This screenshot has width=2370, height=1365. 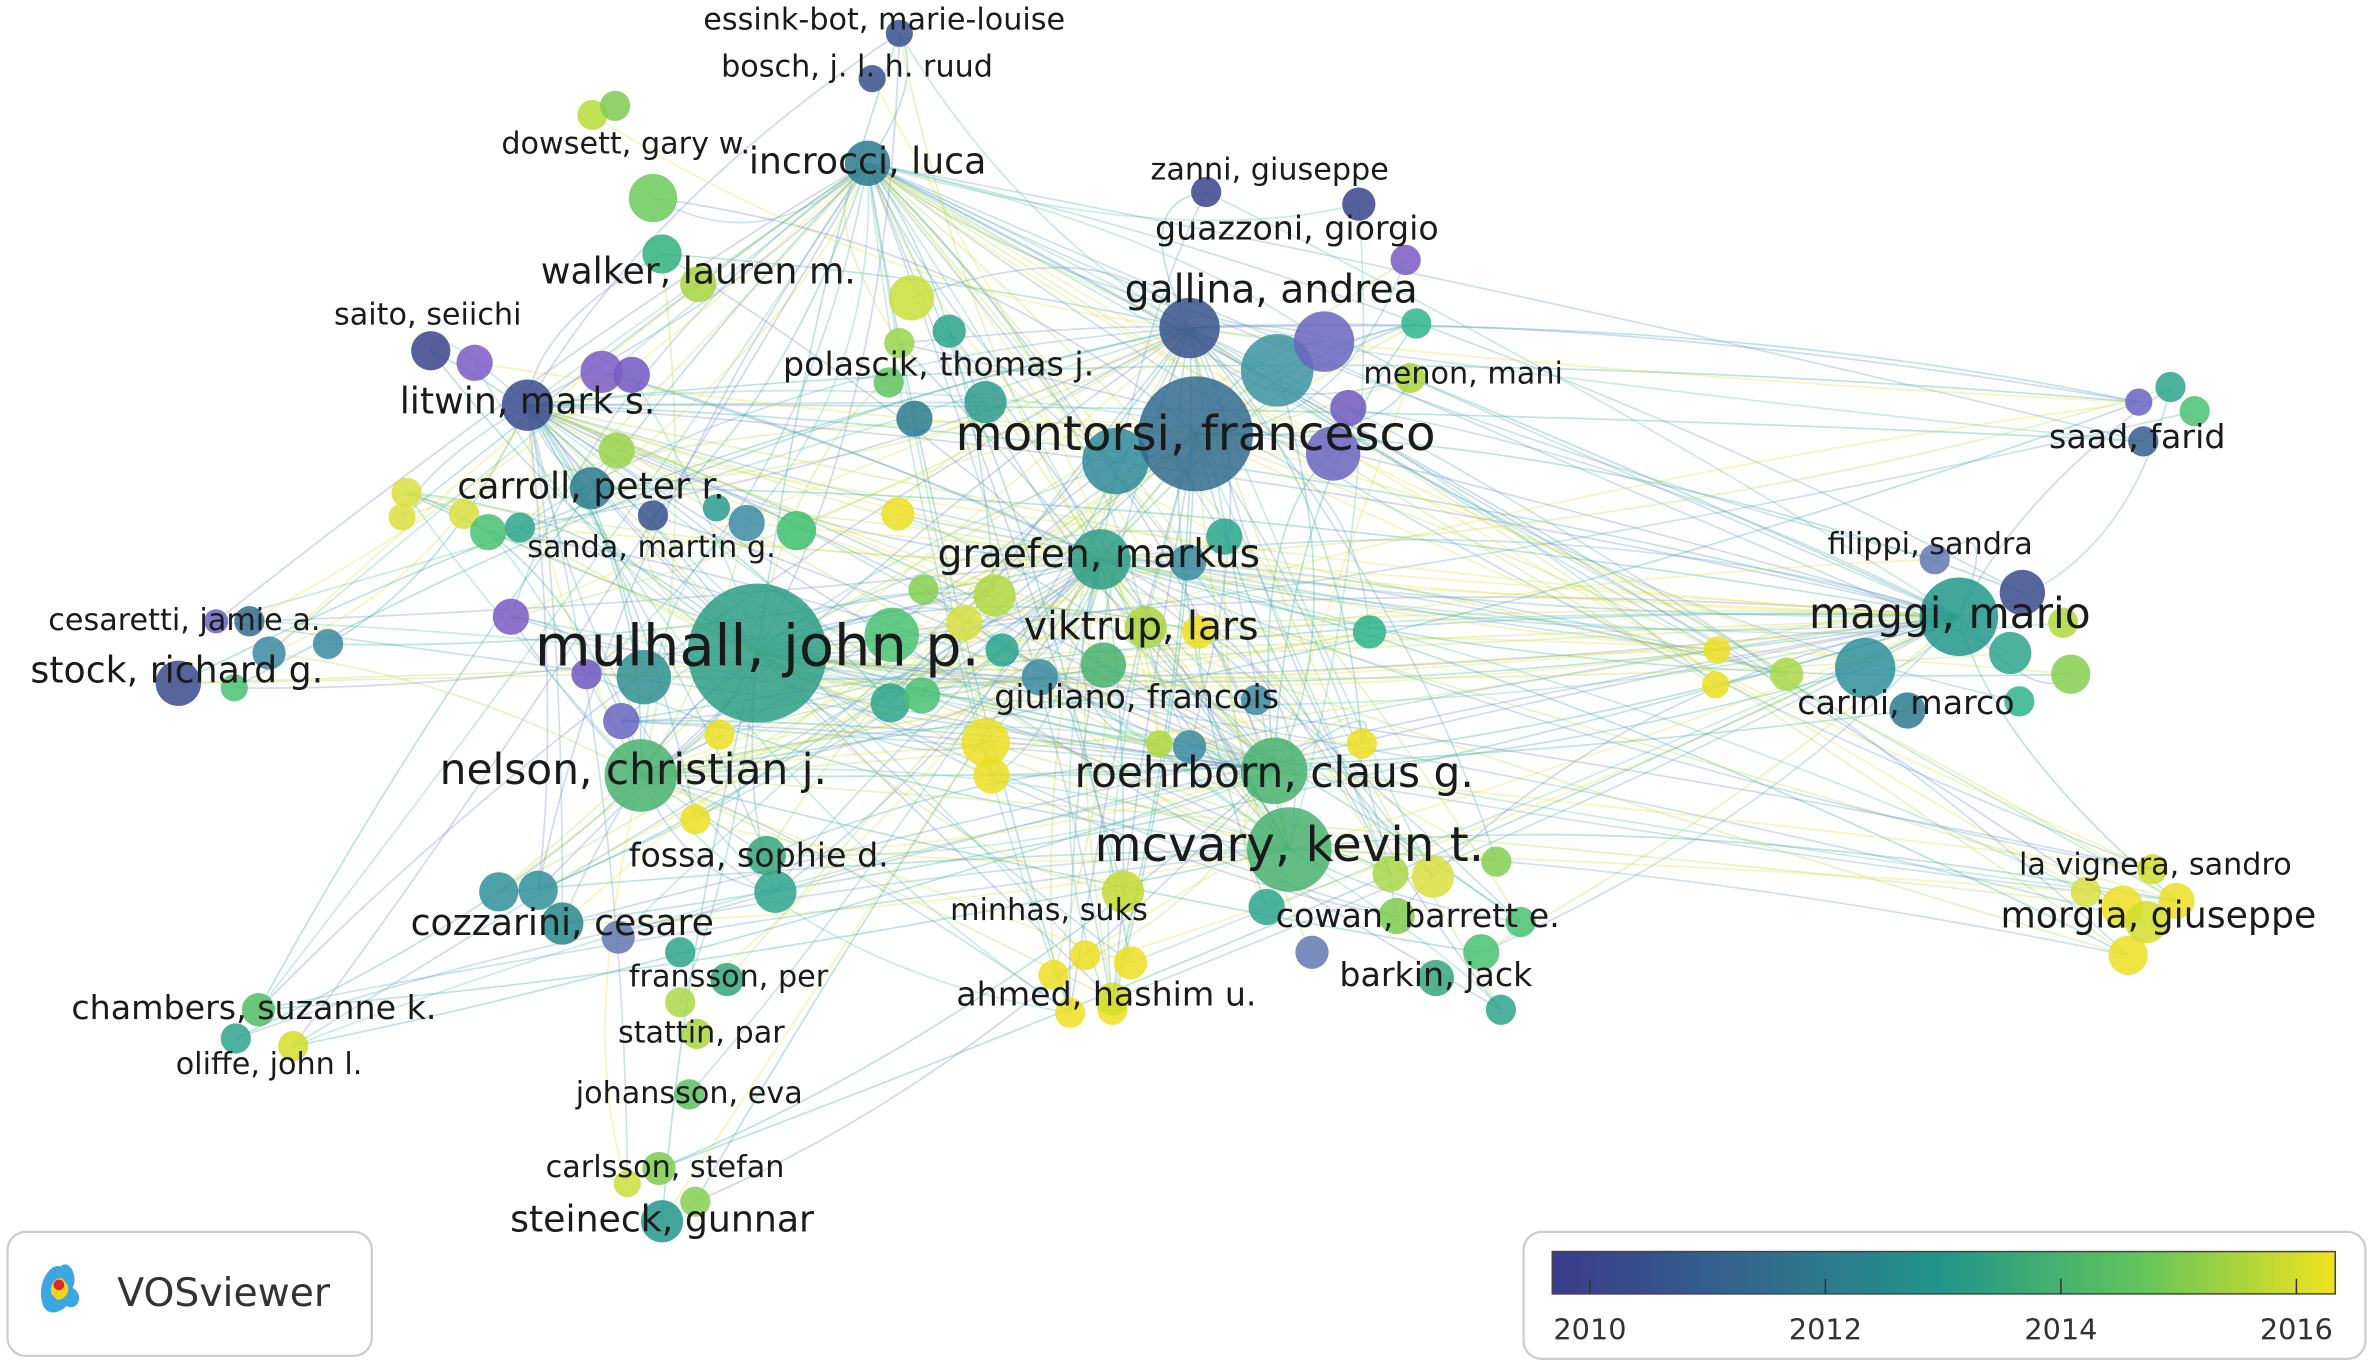 I want to click on node-label: viktrup, lars, so click(x=1141, y=626).